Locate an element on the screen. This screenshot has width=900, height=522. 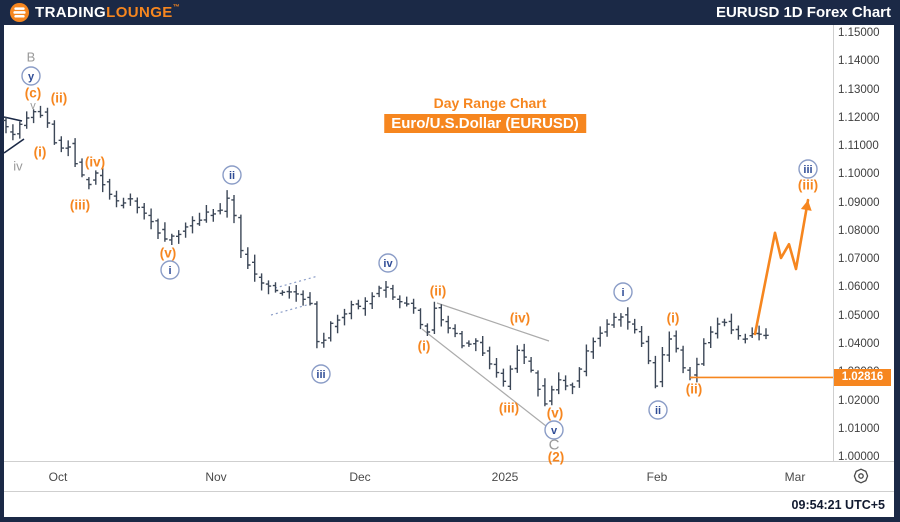
chart-title: Day Range Chart is located at coordinates (490, 103).